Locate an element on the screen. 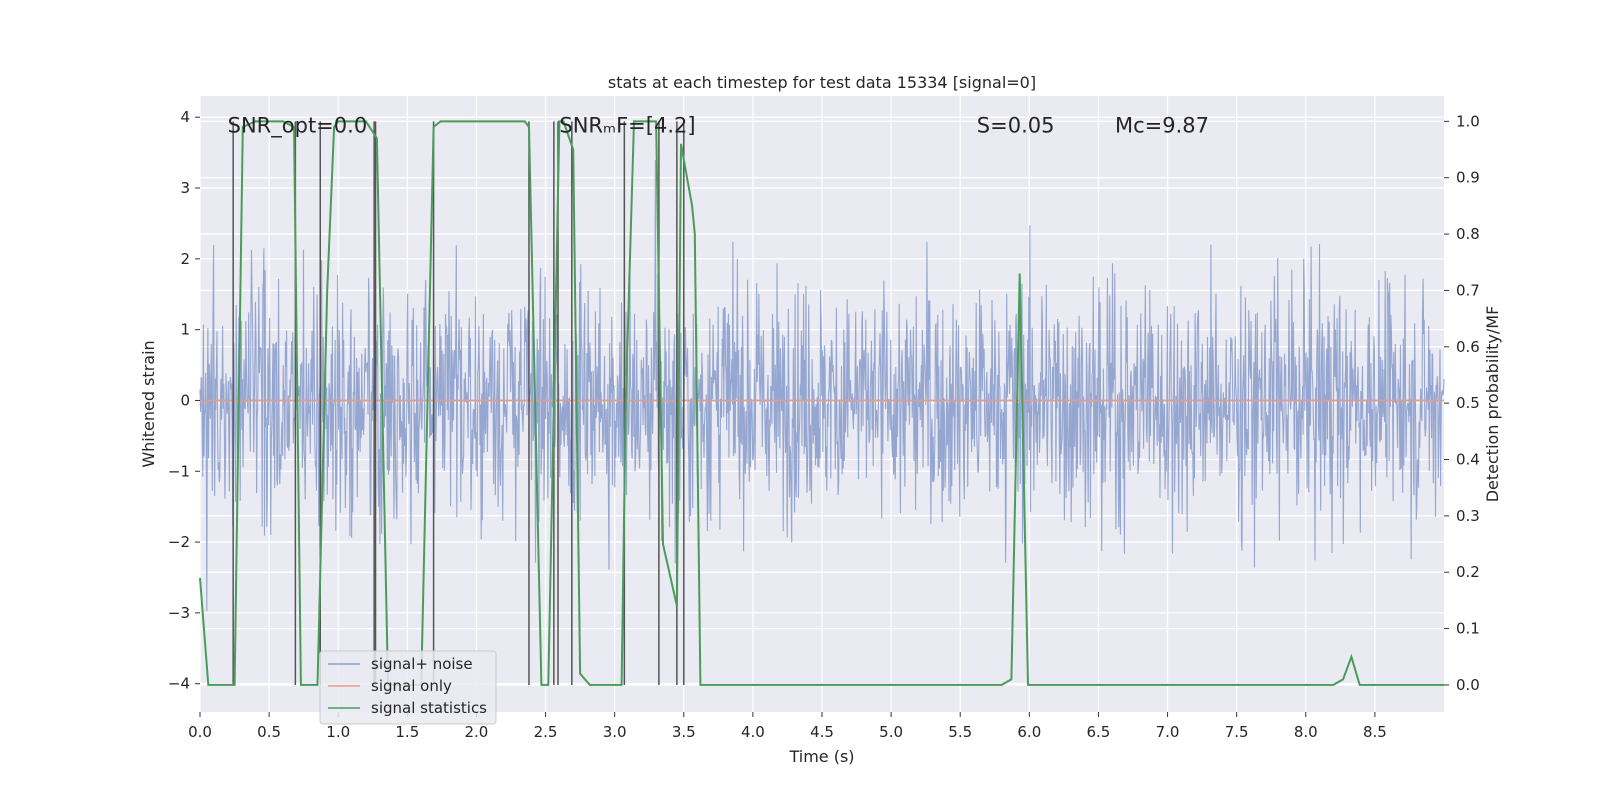 The height and width of the screenshot is (800, 1600). y-tick-label-4: 0 is located at coordinates (185, 400).